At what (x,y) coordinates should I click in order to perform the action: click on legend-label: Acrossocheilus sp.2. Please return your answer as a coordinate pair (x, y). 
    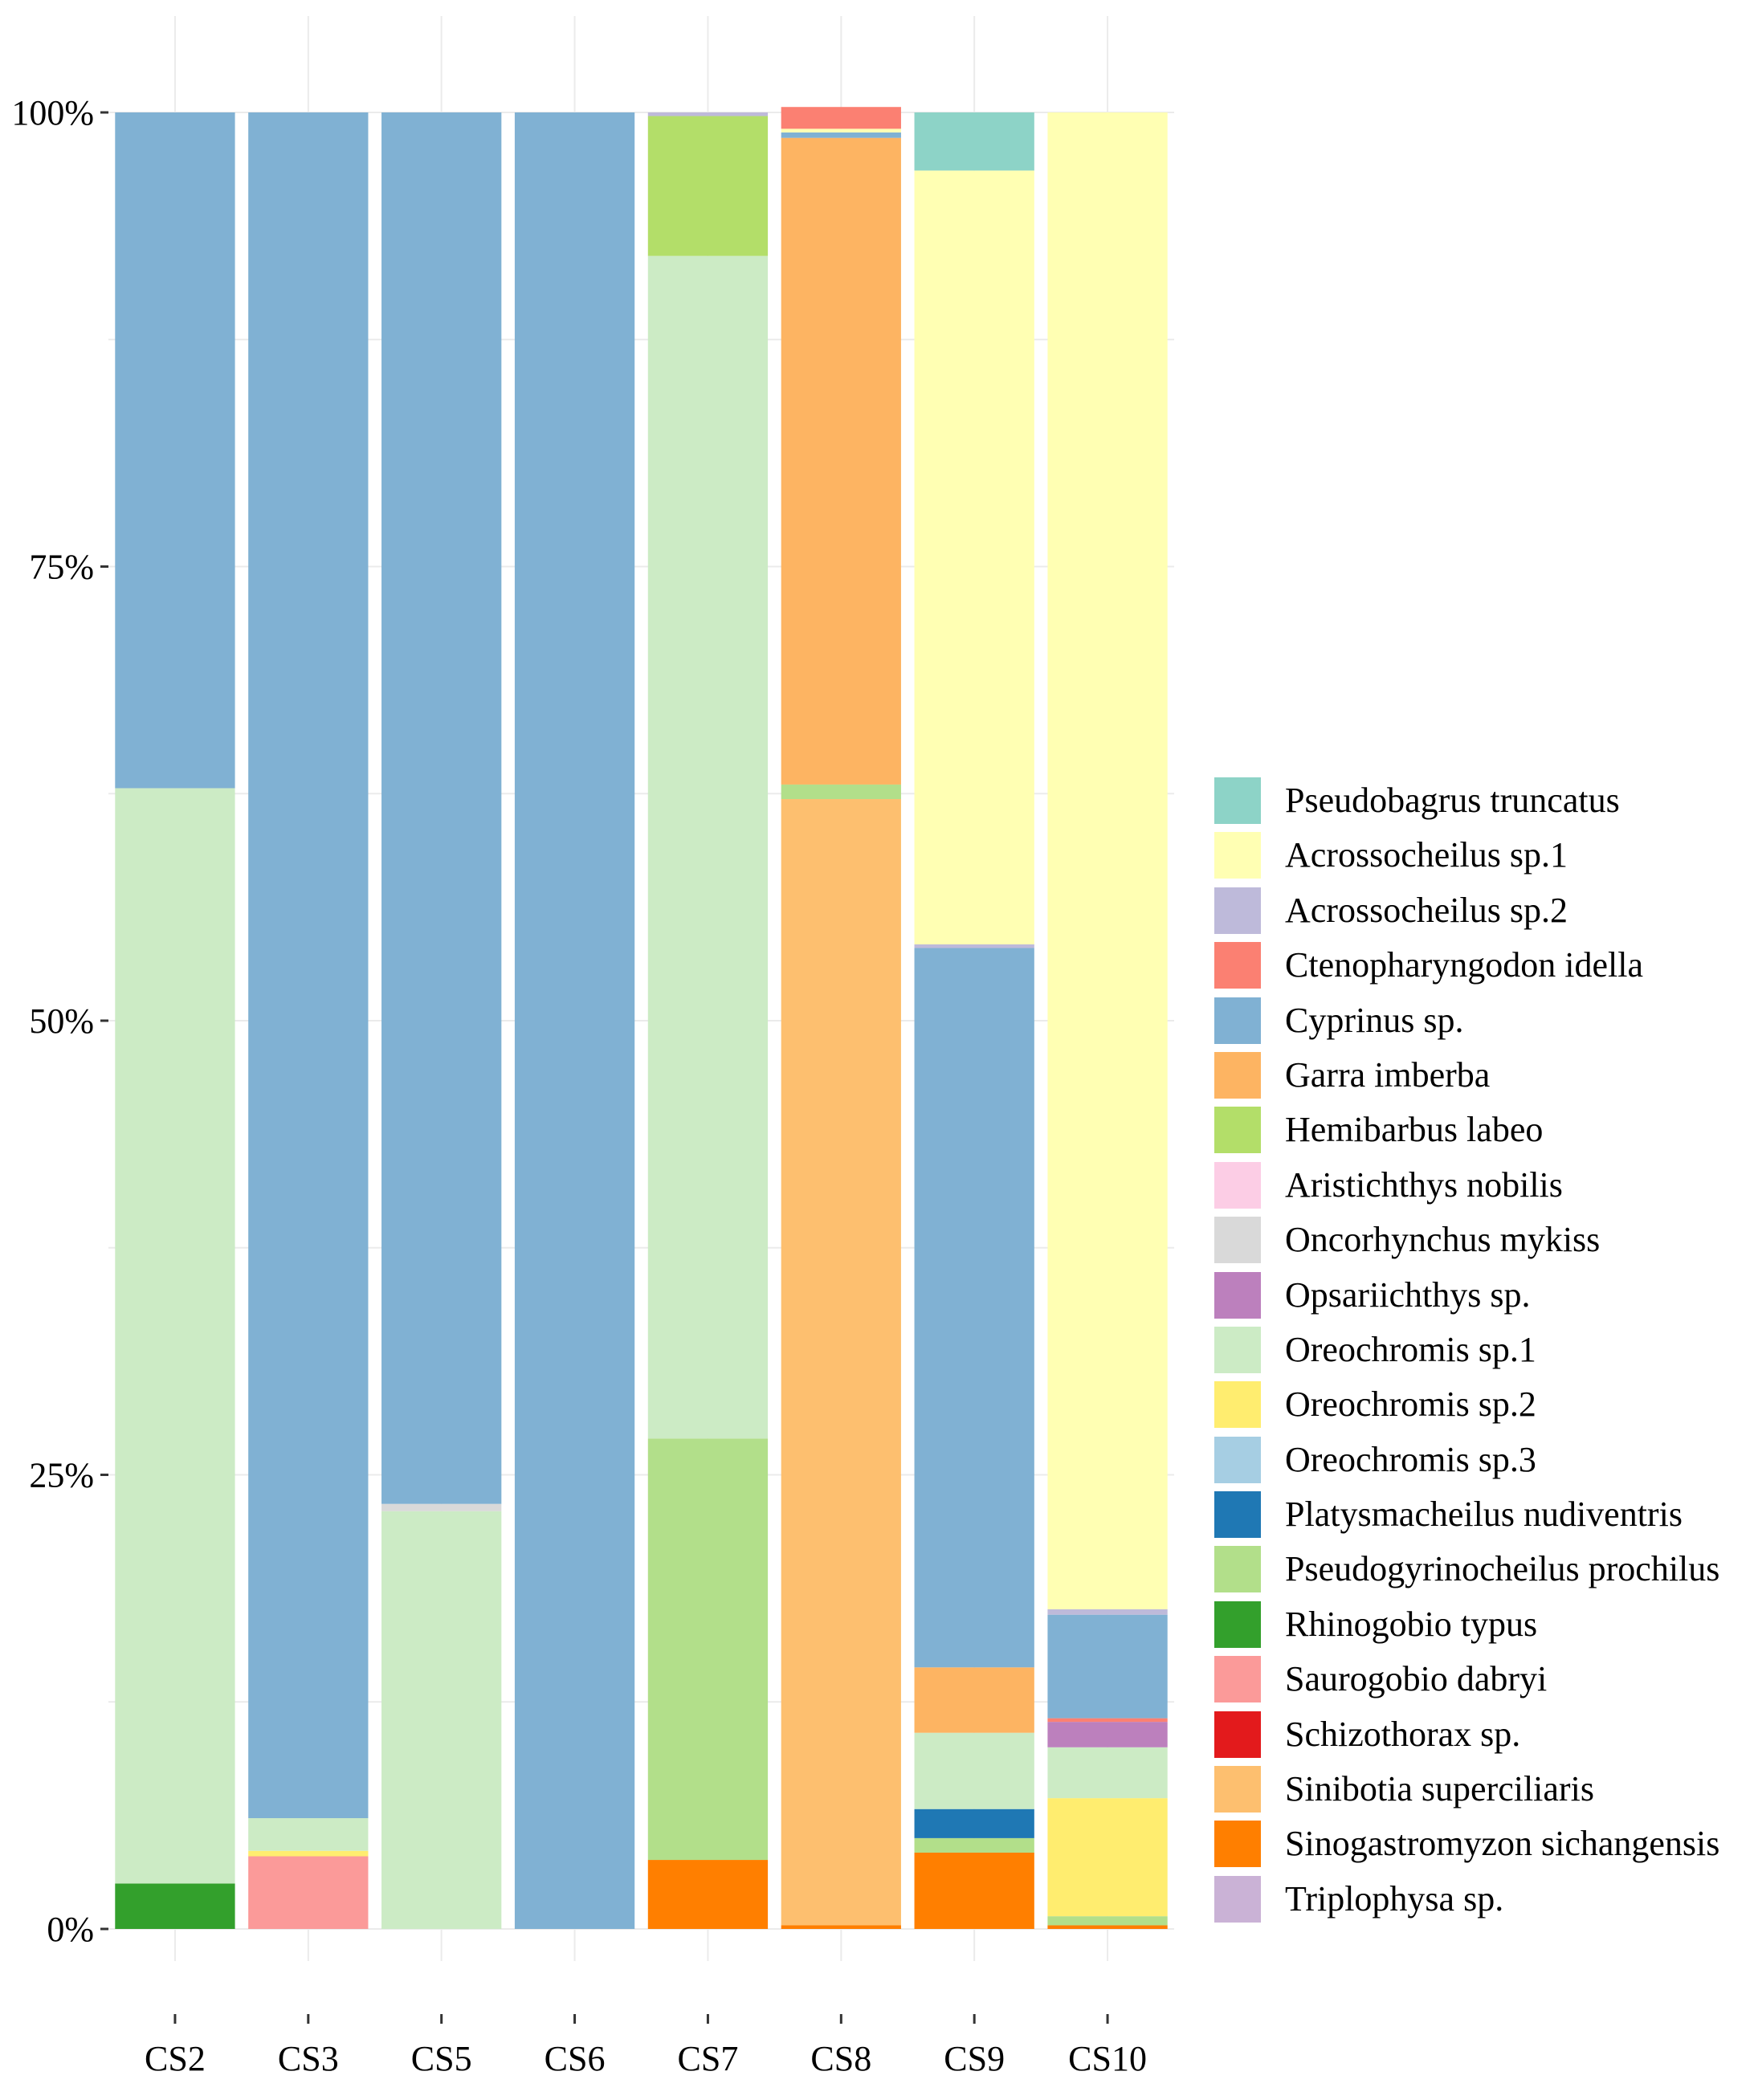
    Looking at the image, I should click on (1427, 910).